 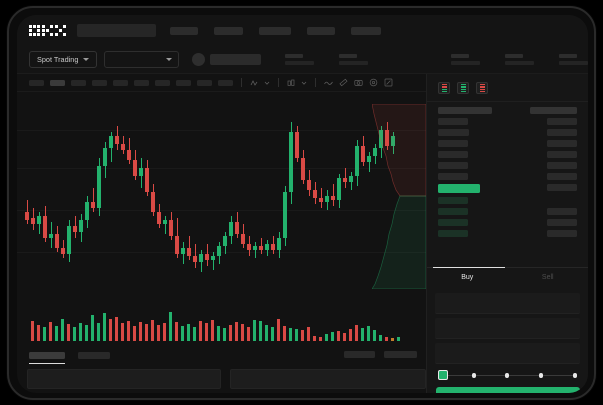 I want to click on nav-links, so click(x=276, y=30).